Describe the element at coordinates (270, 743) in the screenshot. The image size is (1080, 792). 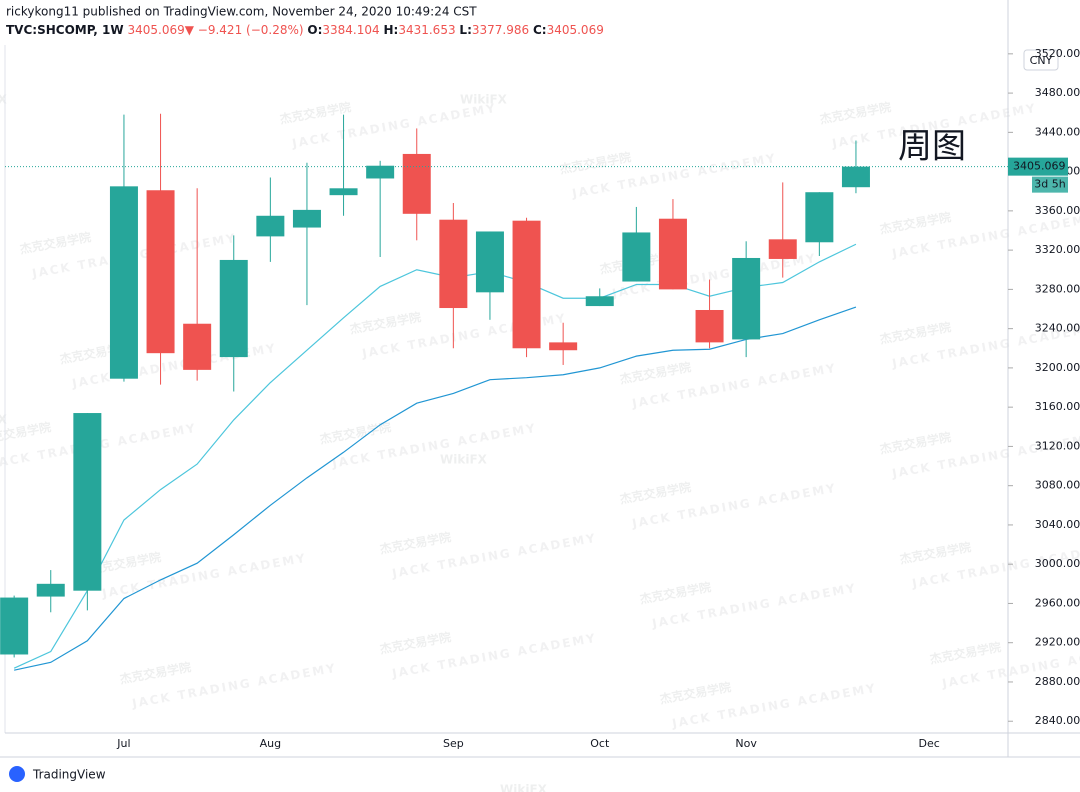
I see `x-tick-label: Aug` at that location.